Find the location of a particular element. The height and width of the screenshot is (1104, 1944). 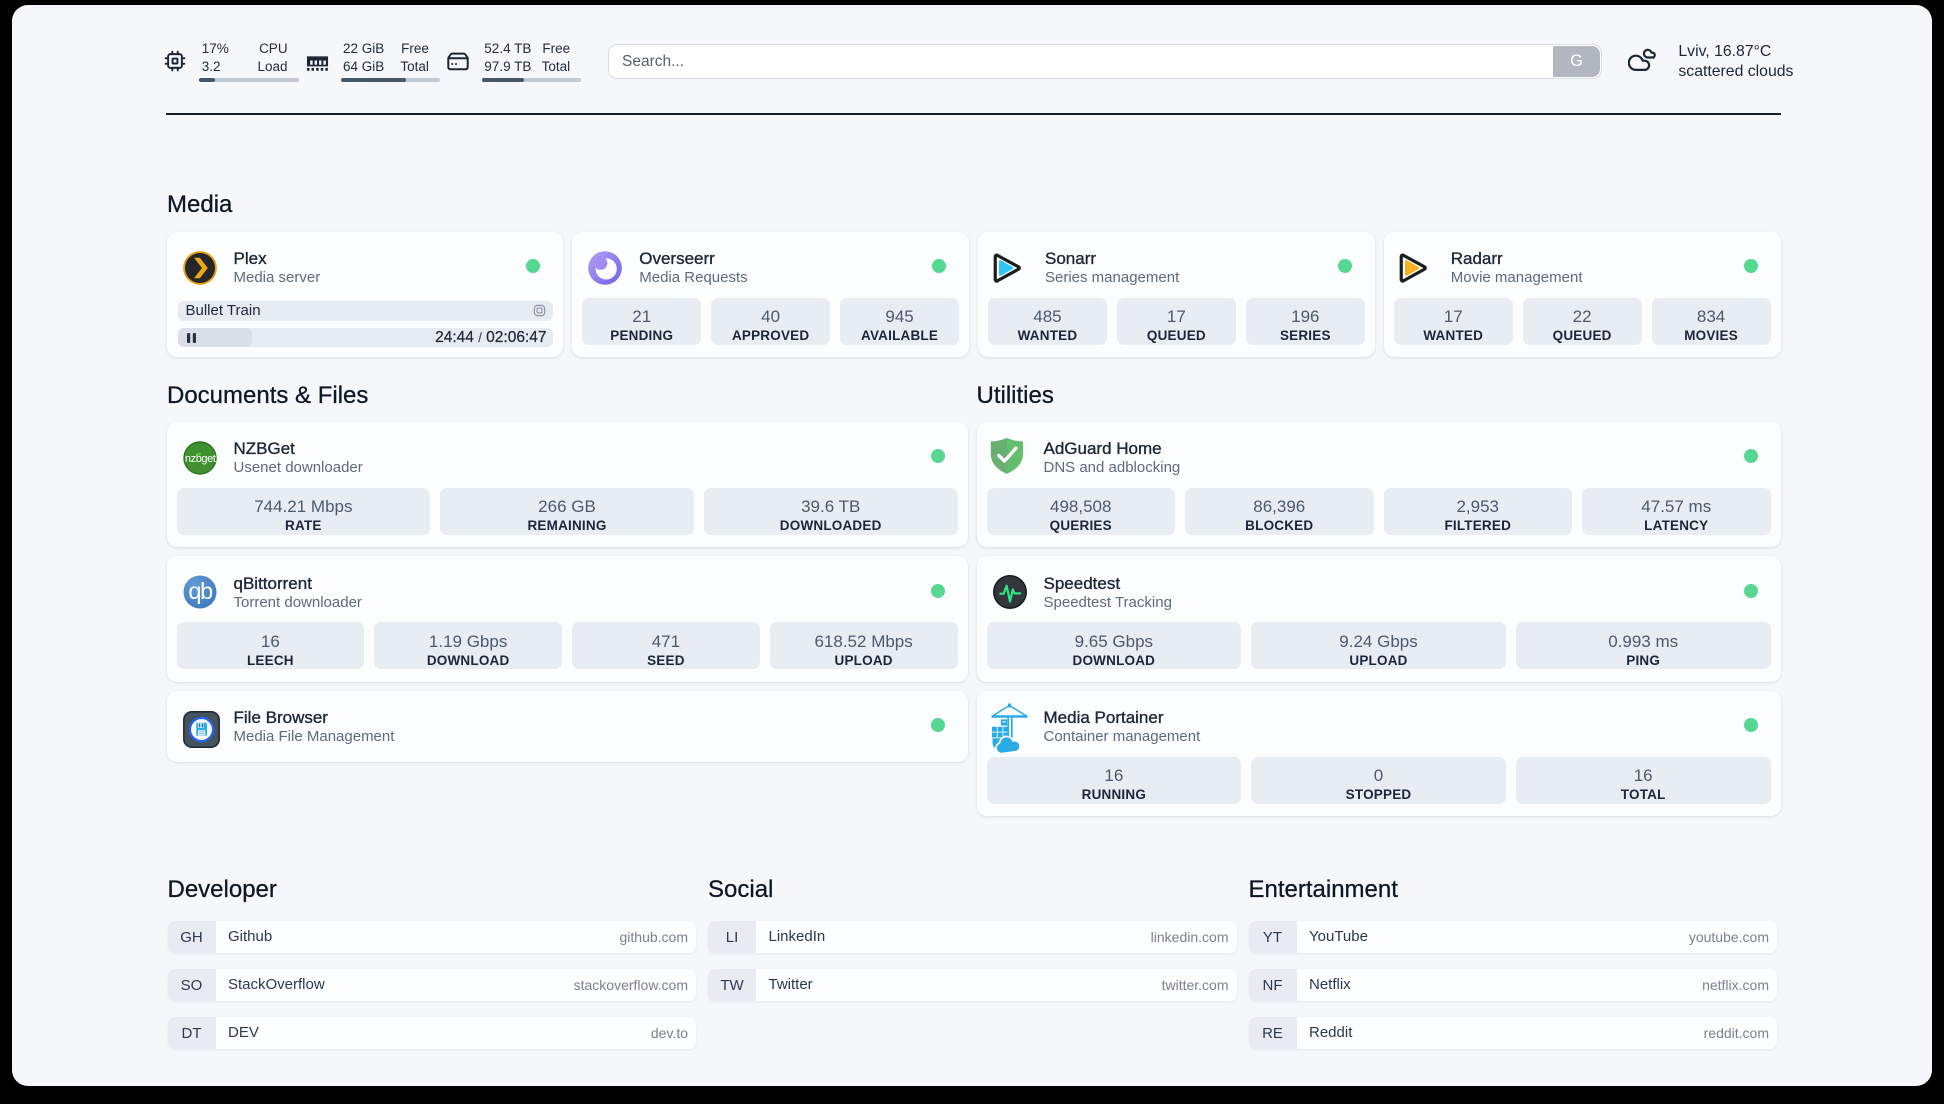

svg-text: qb is located at coordinates (200, 591).